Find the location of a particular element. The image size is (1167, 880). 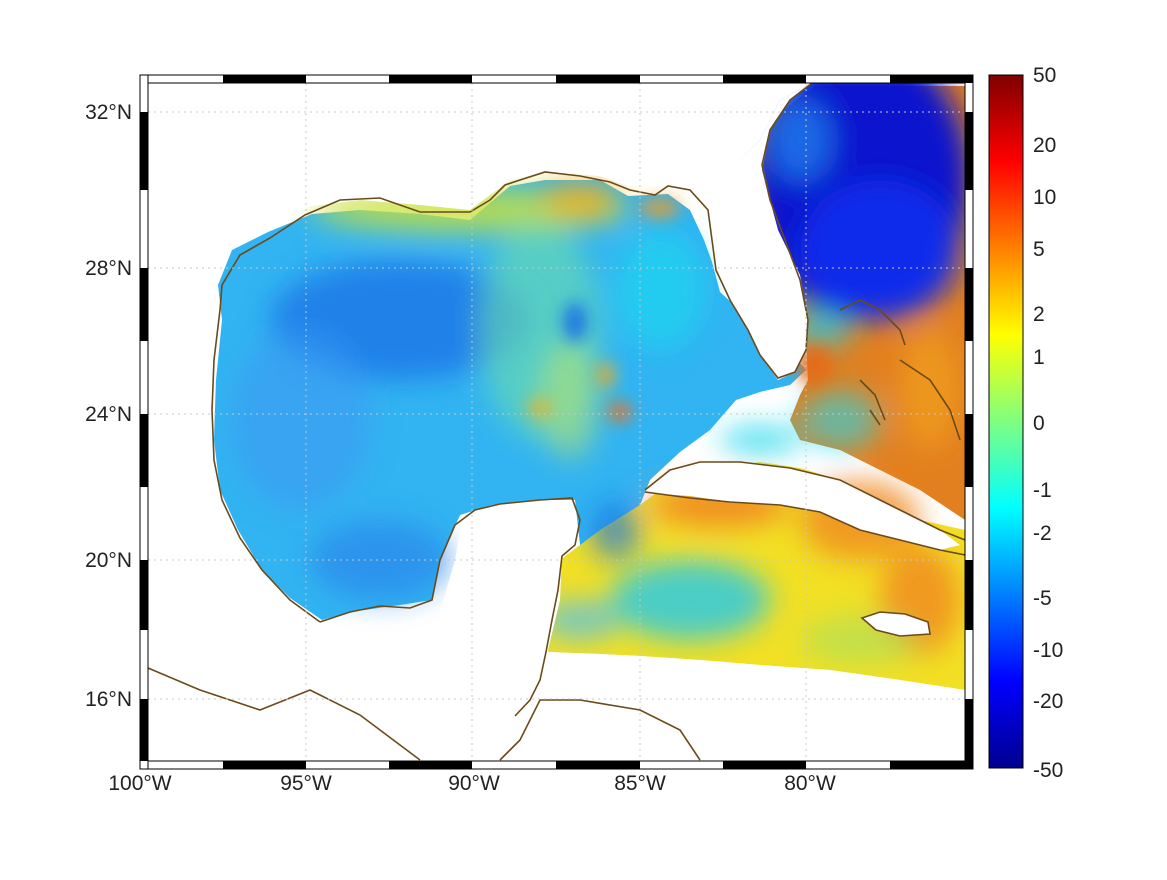

colorbar-label: -10 is located at coordinates (1048, 650).